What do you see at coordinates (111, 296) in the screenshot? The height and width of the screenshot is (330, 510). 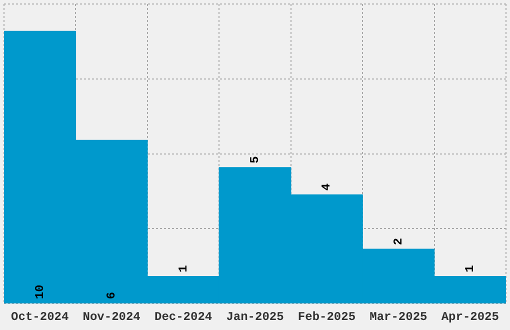 I see `data-label: 6` at bounding box center [111, 296].